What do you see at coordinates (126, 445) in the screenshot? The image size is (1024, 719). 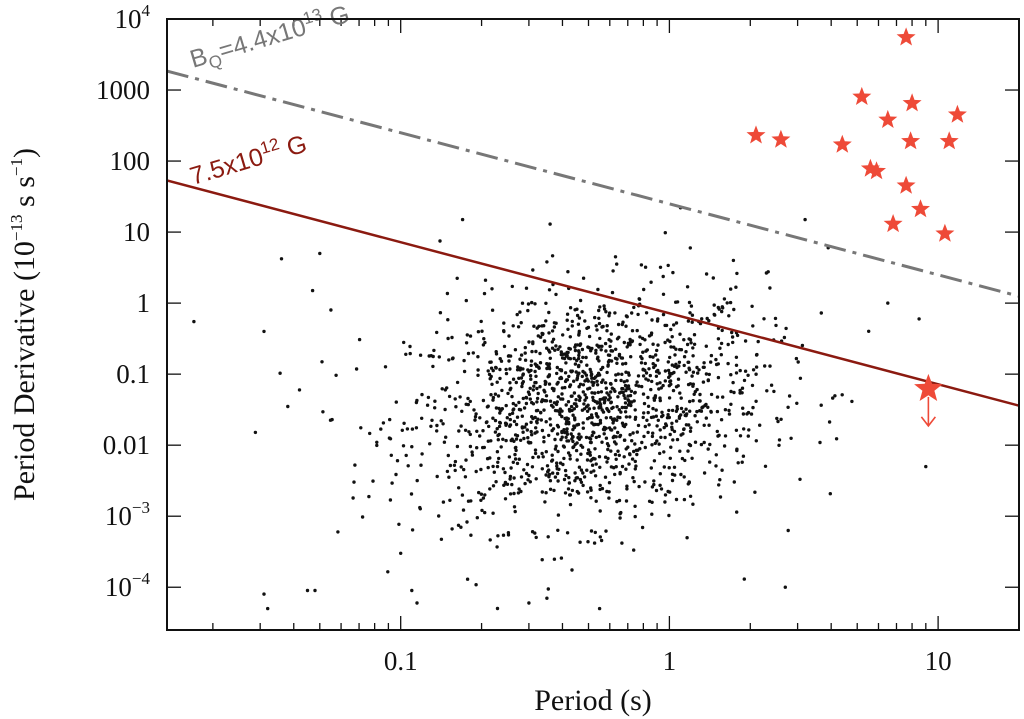 I see `y-tick-label: 0.01` at bounding box center [126, 445].